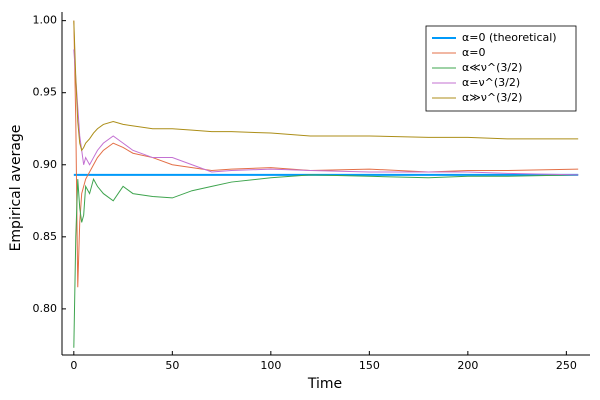  I want to click on y-tick-label: 1.00, so click(45, 20).